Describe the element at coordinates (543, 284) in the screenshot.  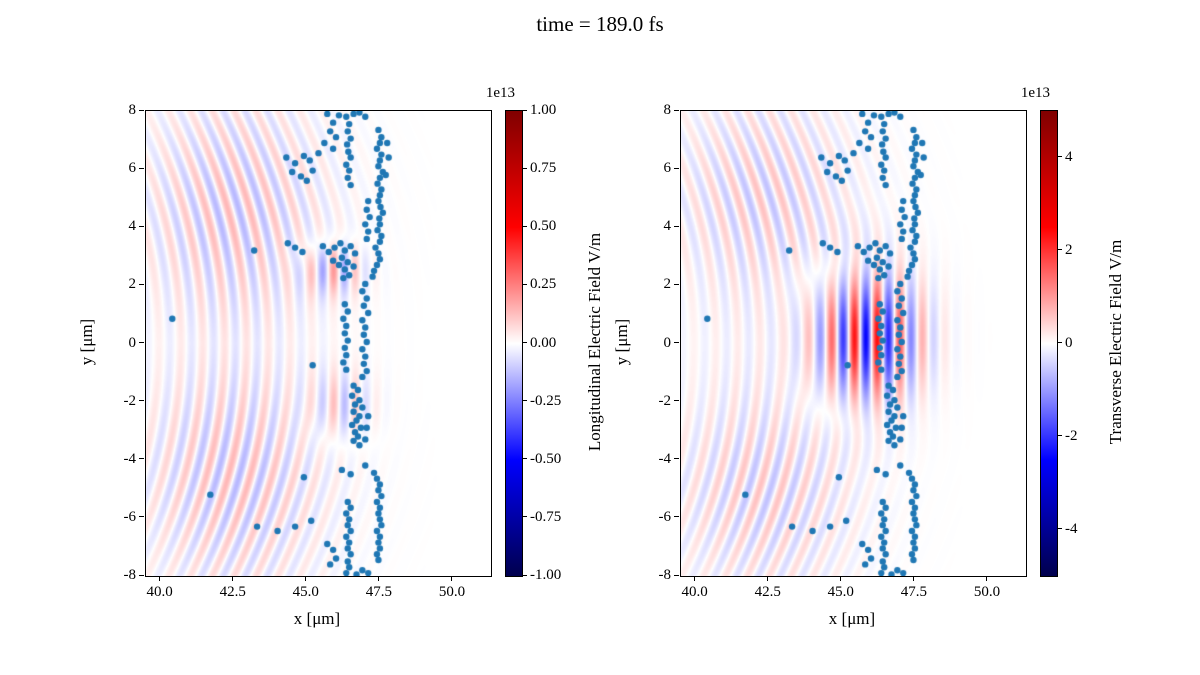
I see `colorbar-tick-label: 0.25` at that location.